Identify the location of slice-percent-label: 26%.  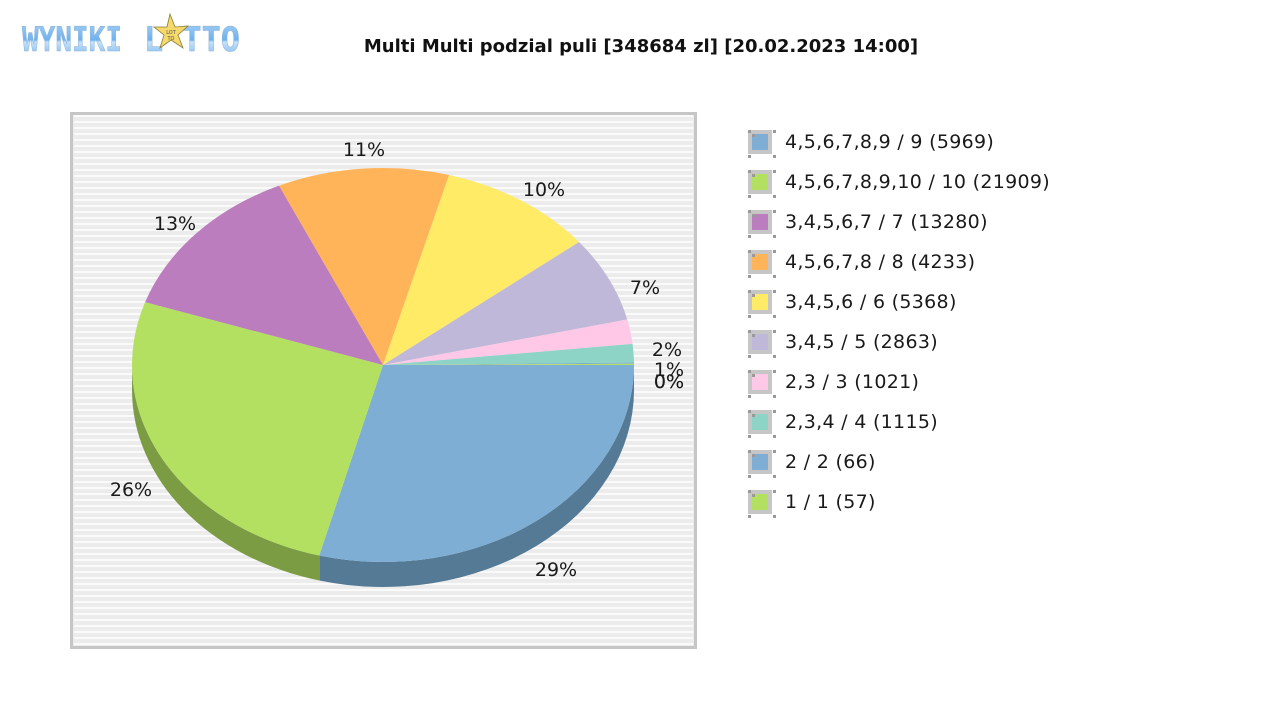
(131, 490).